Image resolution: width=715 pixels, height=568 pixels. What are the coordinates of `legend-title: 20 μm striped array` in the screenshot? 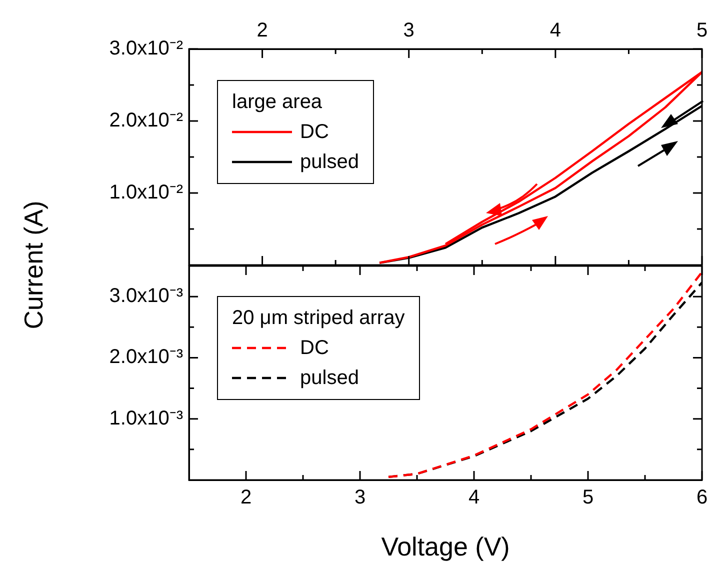 It's located at (318, 318).